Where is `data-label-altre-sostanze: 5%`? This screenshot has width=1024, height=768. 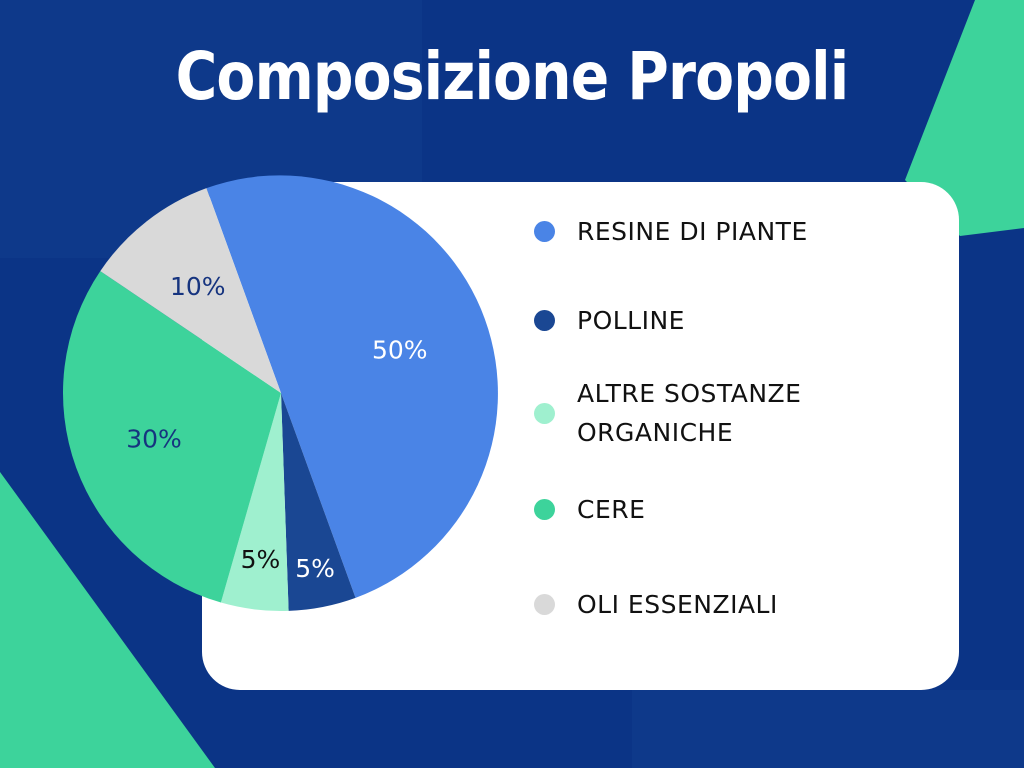 data-label-altre-sostanze: 5% is located at coordinates (261, 559).